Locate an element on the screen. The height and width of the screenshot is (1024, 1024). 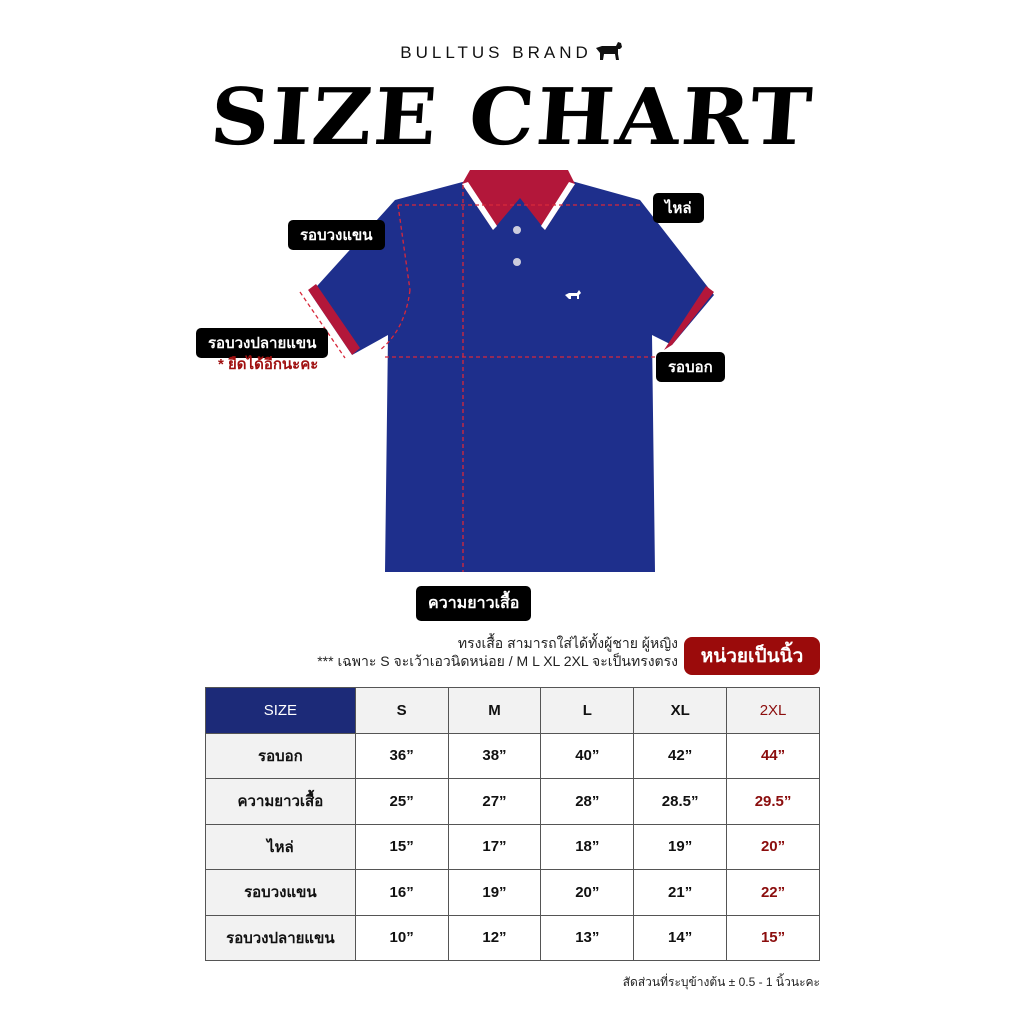
table-cell: 40” is located at coordinates (587, 755).